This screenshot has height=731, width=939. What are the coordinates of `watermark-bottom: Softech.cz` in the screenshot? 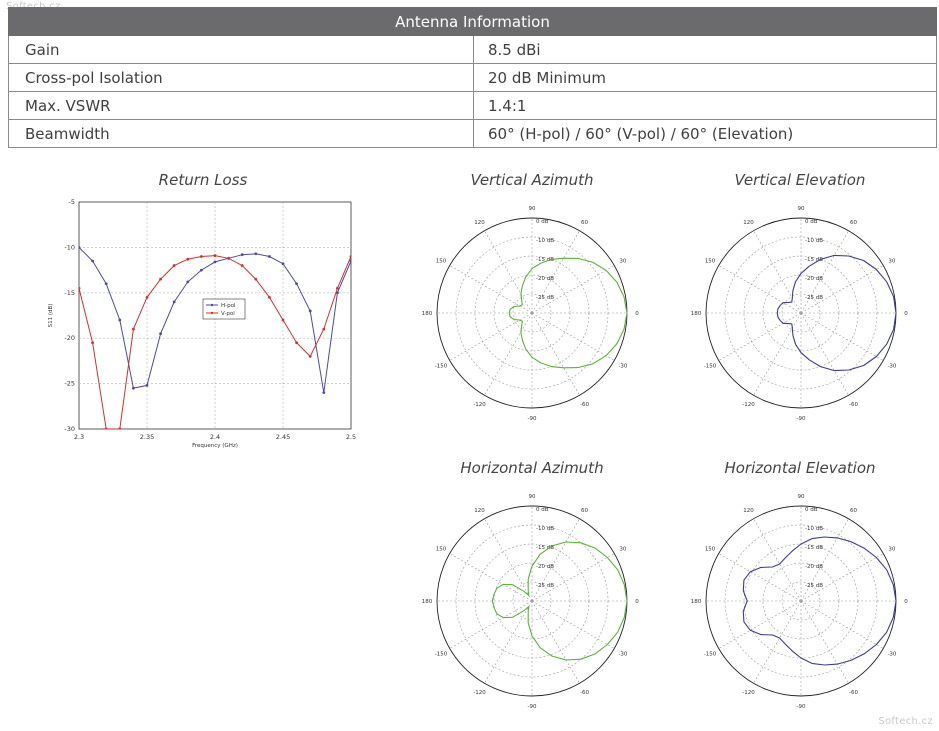 It's located at (905, 721).